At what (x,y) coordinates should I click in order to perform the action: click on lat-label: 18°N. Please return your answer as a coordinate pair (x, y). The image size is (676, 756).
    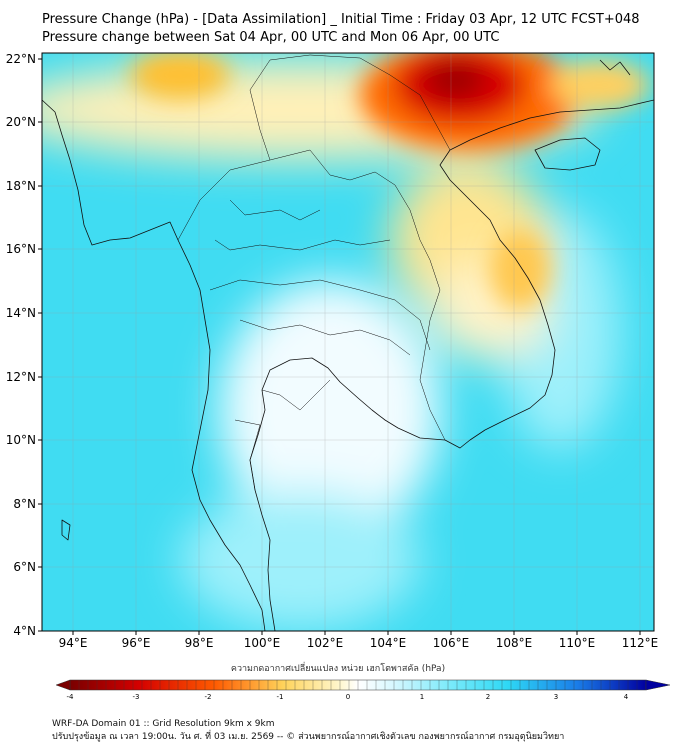
    Looking at the image, I should click on (21, 186).